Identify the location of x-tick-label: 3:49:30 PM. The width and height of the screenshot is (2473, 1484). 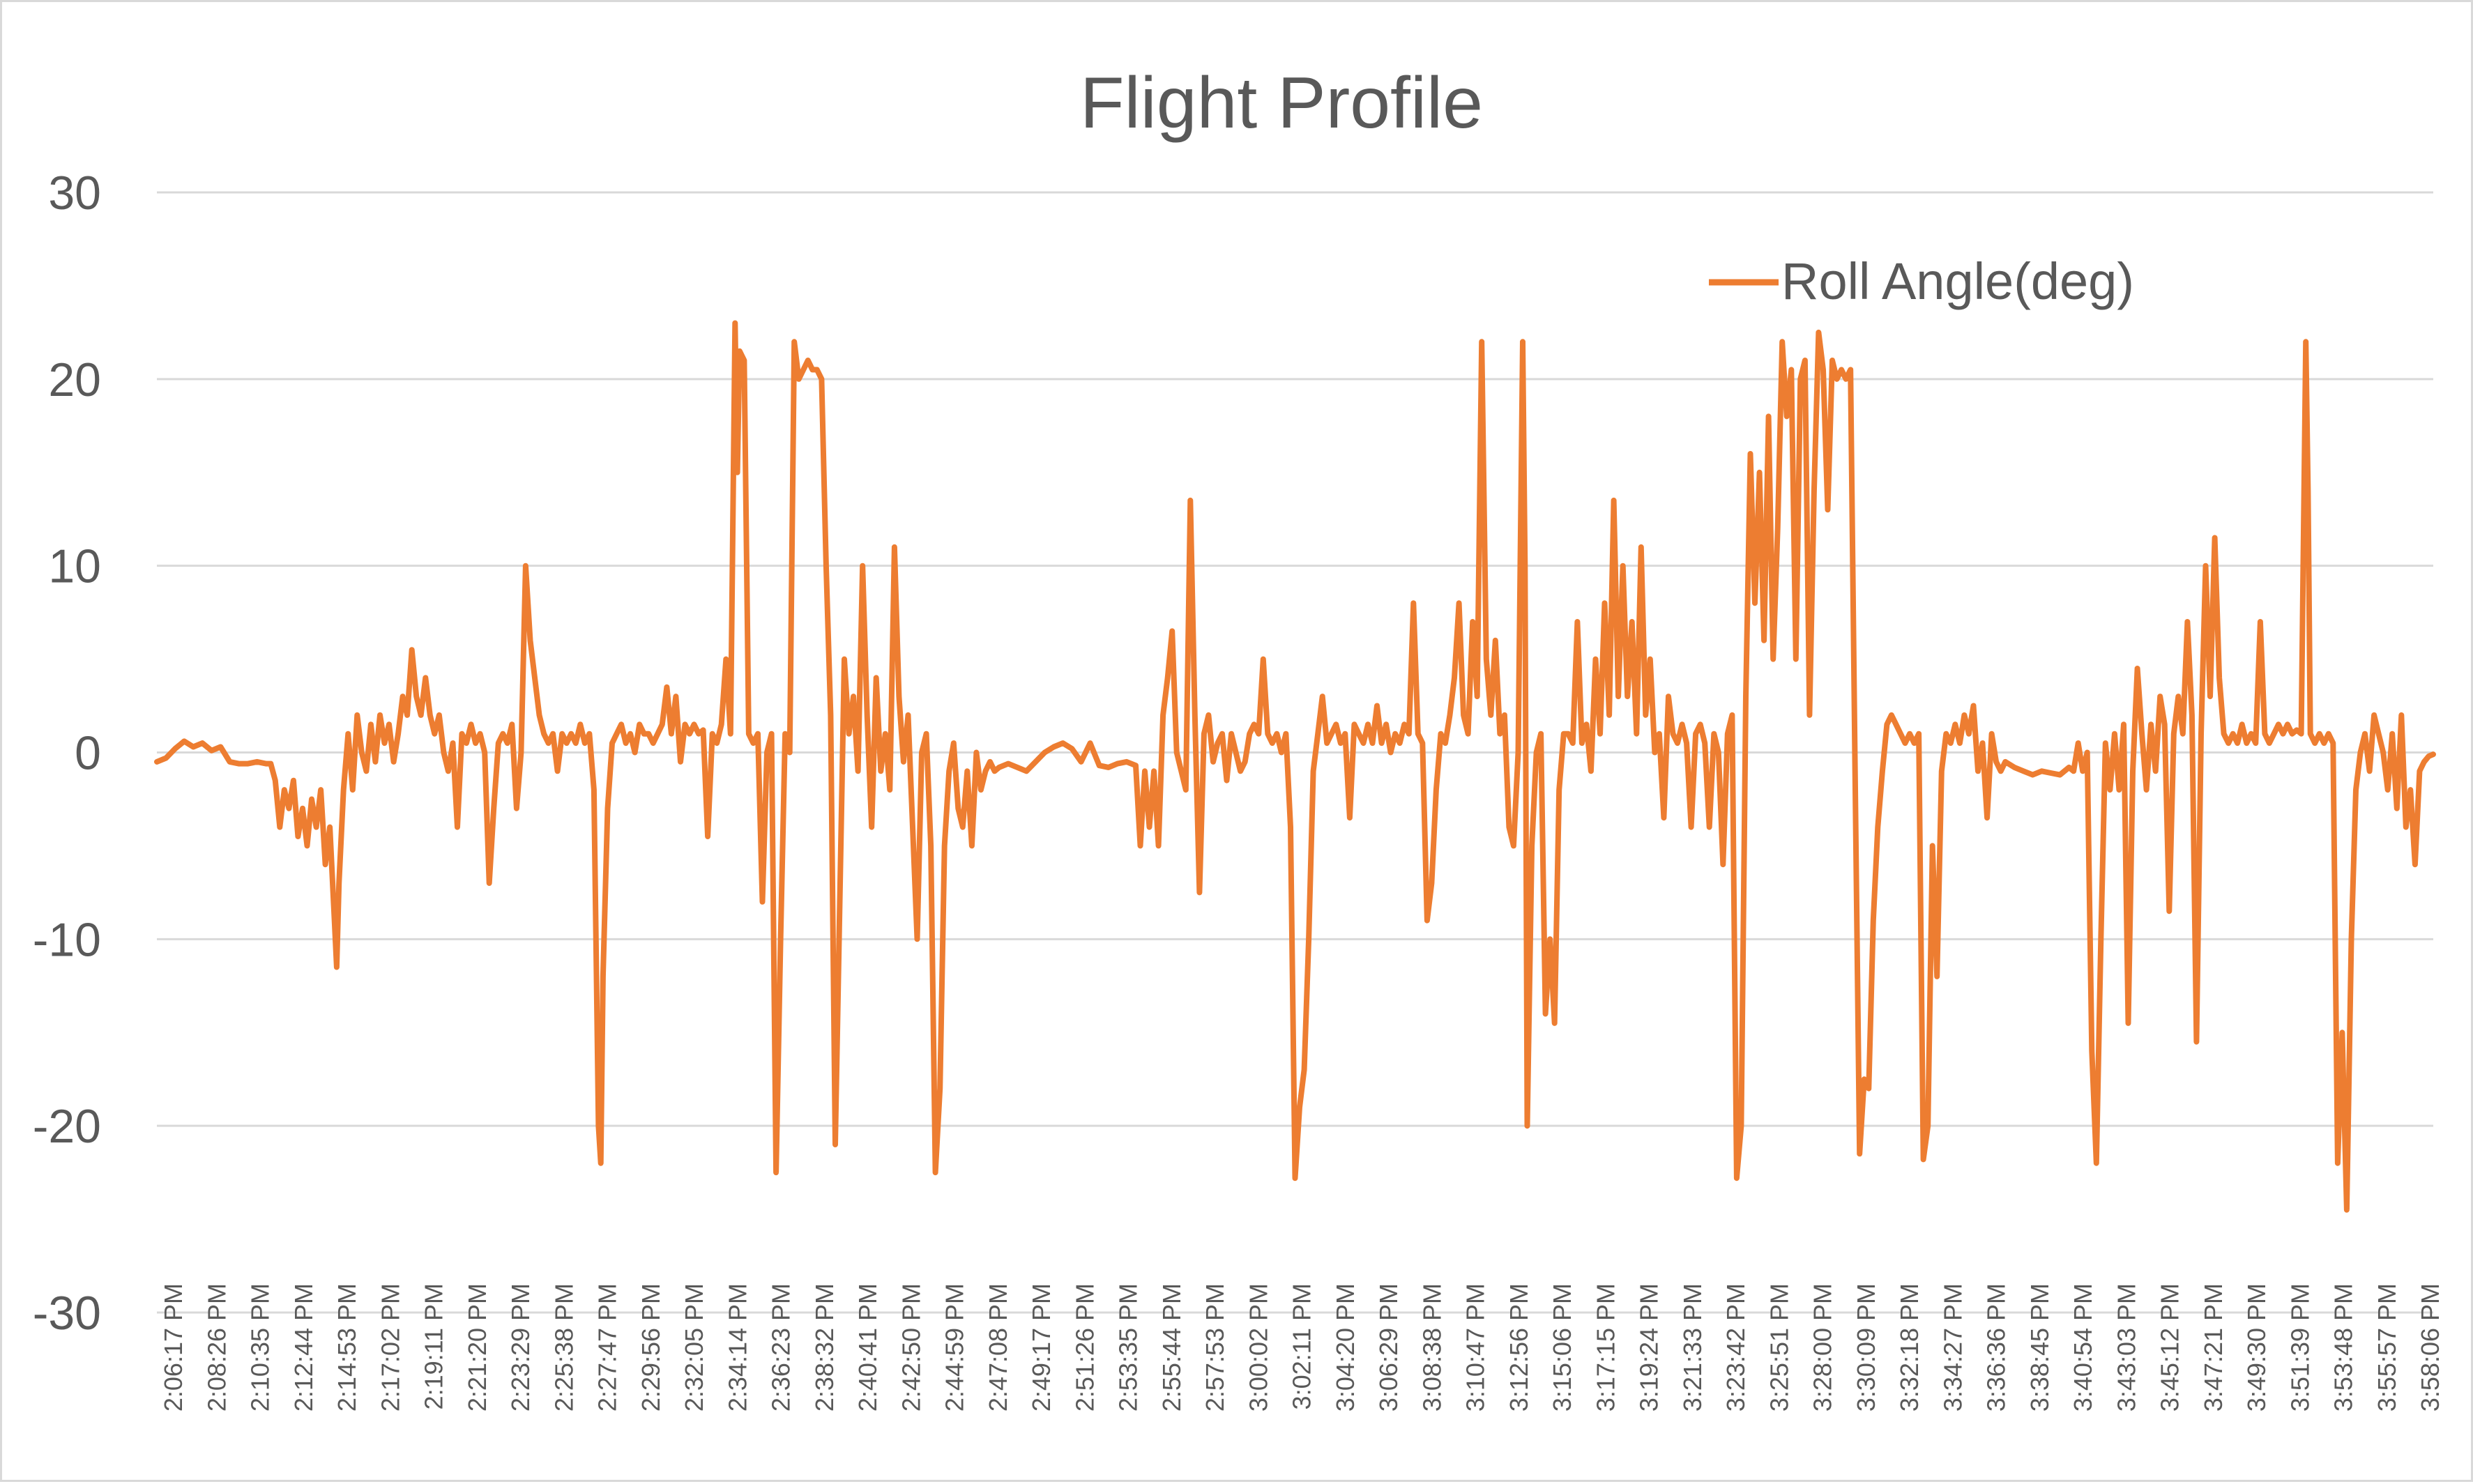
(2256, 1347).